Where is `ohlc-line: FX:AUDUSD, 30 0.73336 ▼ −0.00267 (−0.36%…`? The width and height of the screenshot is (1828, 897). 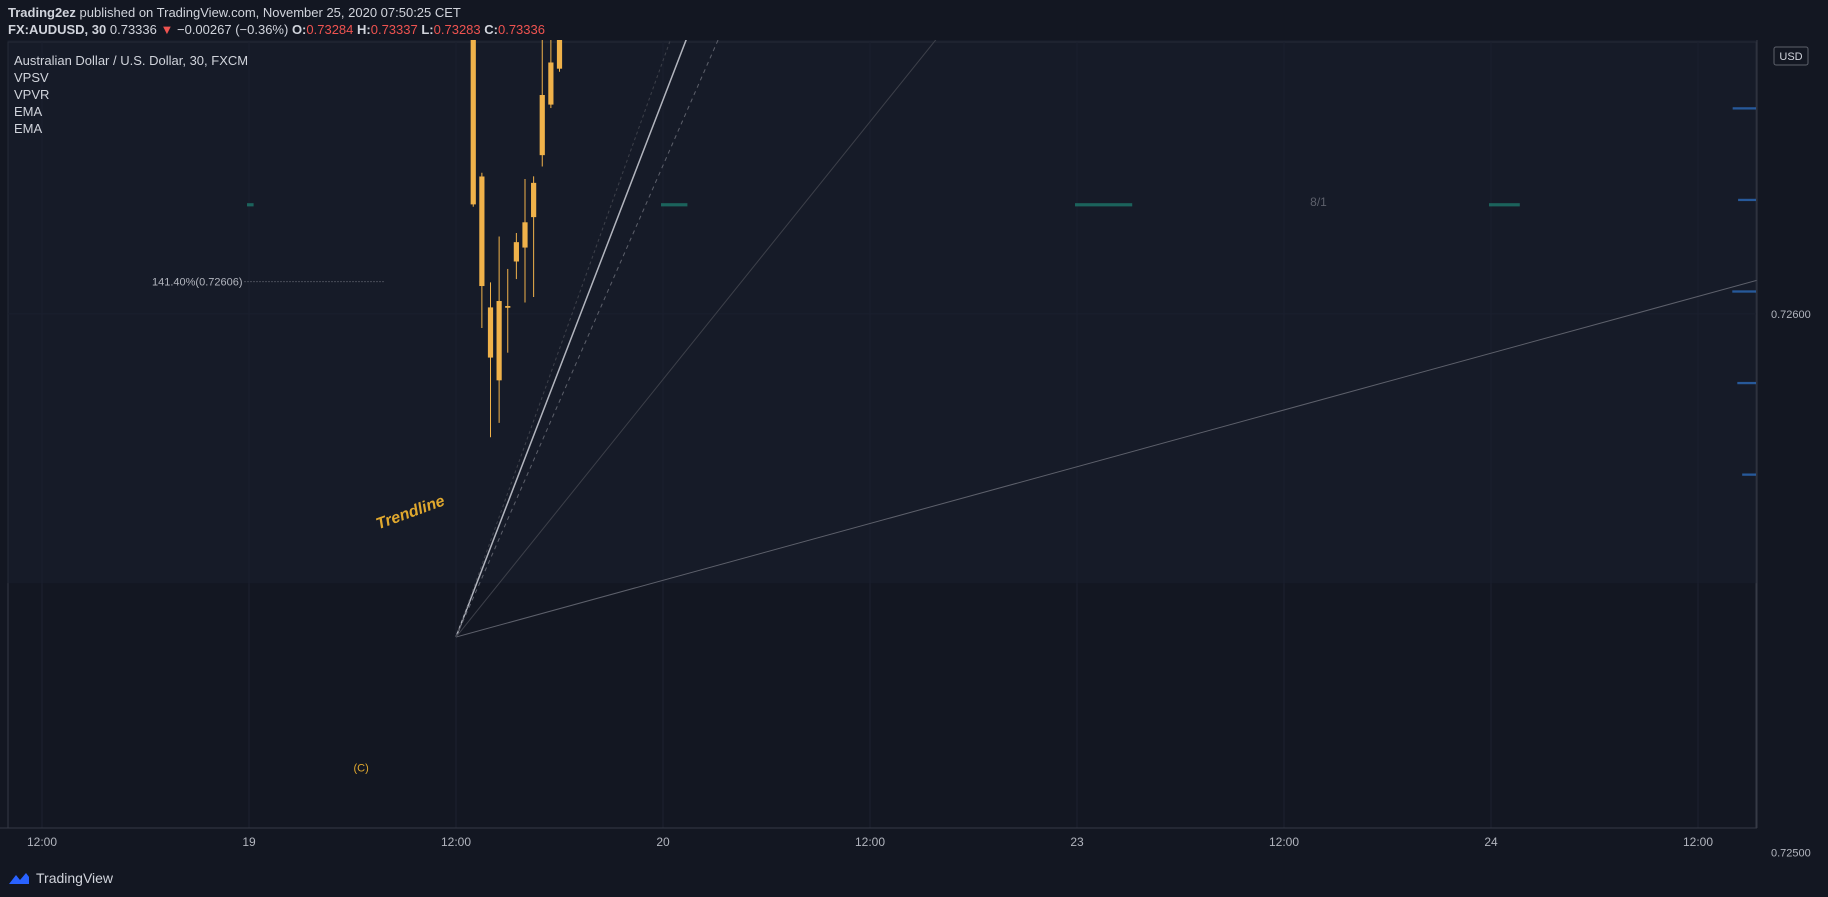
ohlc-line: FX:AUDUSD, 30 0.73336 ▼ −0.00267 (−0.36%… is located at coordinates (276, 29).